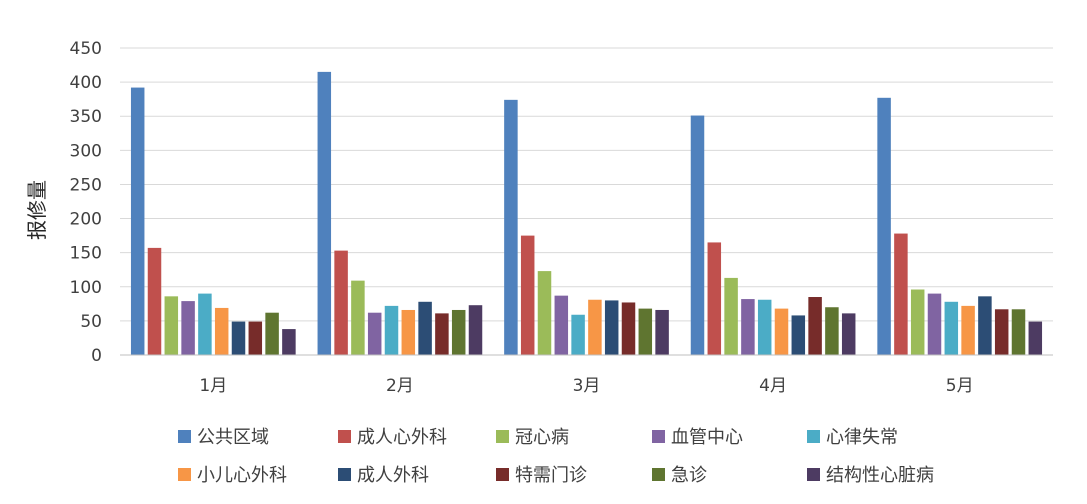 The image size is (1087, 504). Describe the element at coordinates (880, 475) in the screenshot. I see `legend-item-label: 结构性心脏病` at that location.